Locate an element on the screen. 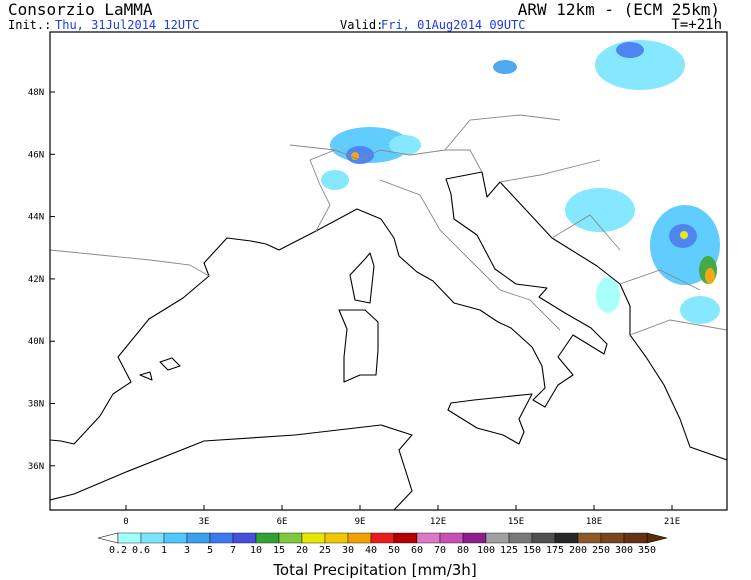 This screenshot has height=580, width=751. colorbar-label: 60 is located at coordinates (417, 550).